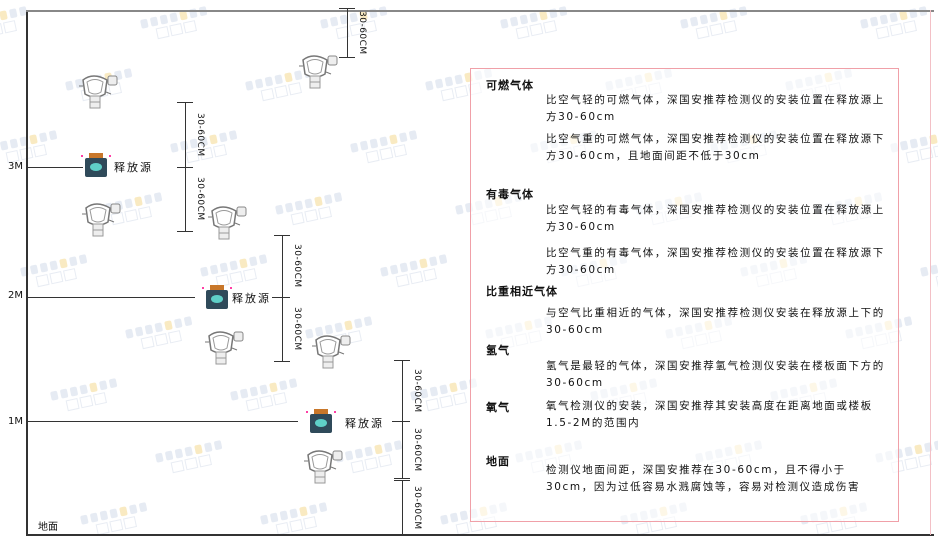 The image size is (938, 541). What do you see at coordinates (15, 295) in the screenshot?
I see `level-2m: 2M` at bounding box center [15, 295].